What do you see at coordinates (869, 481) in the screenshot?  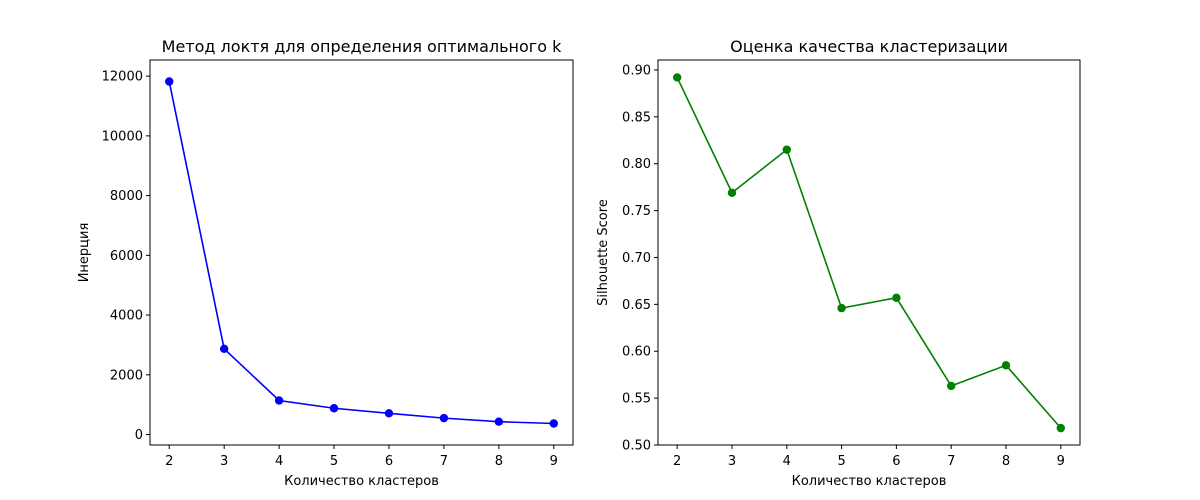 I see `silhouette-x-axis-label: Количество кластеров` at bounding box center [869, 481].